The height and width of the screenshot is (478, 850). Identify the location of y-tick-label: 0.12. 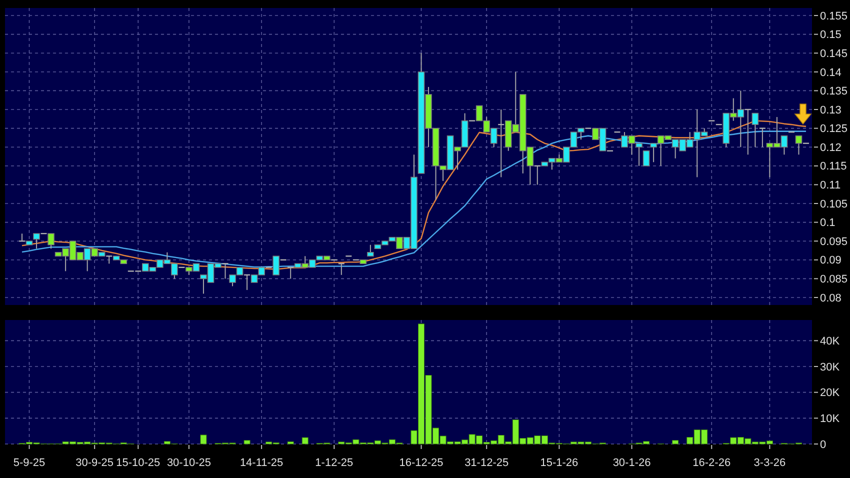
(831, 148).